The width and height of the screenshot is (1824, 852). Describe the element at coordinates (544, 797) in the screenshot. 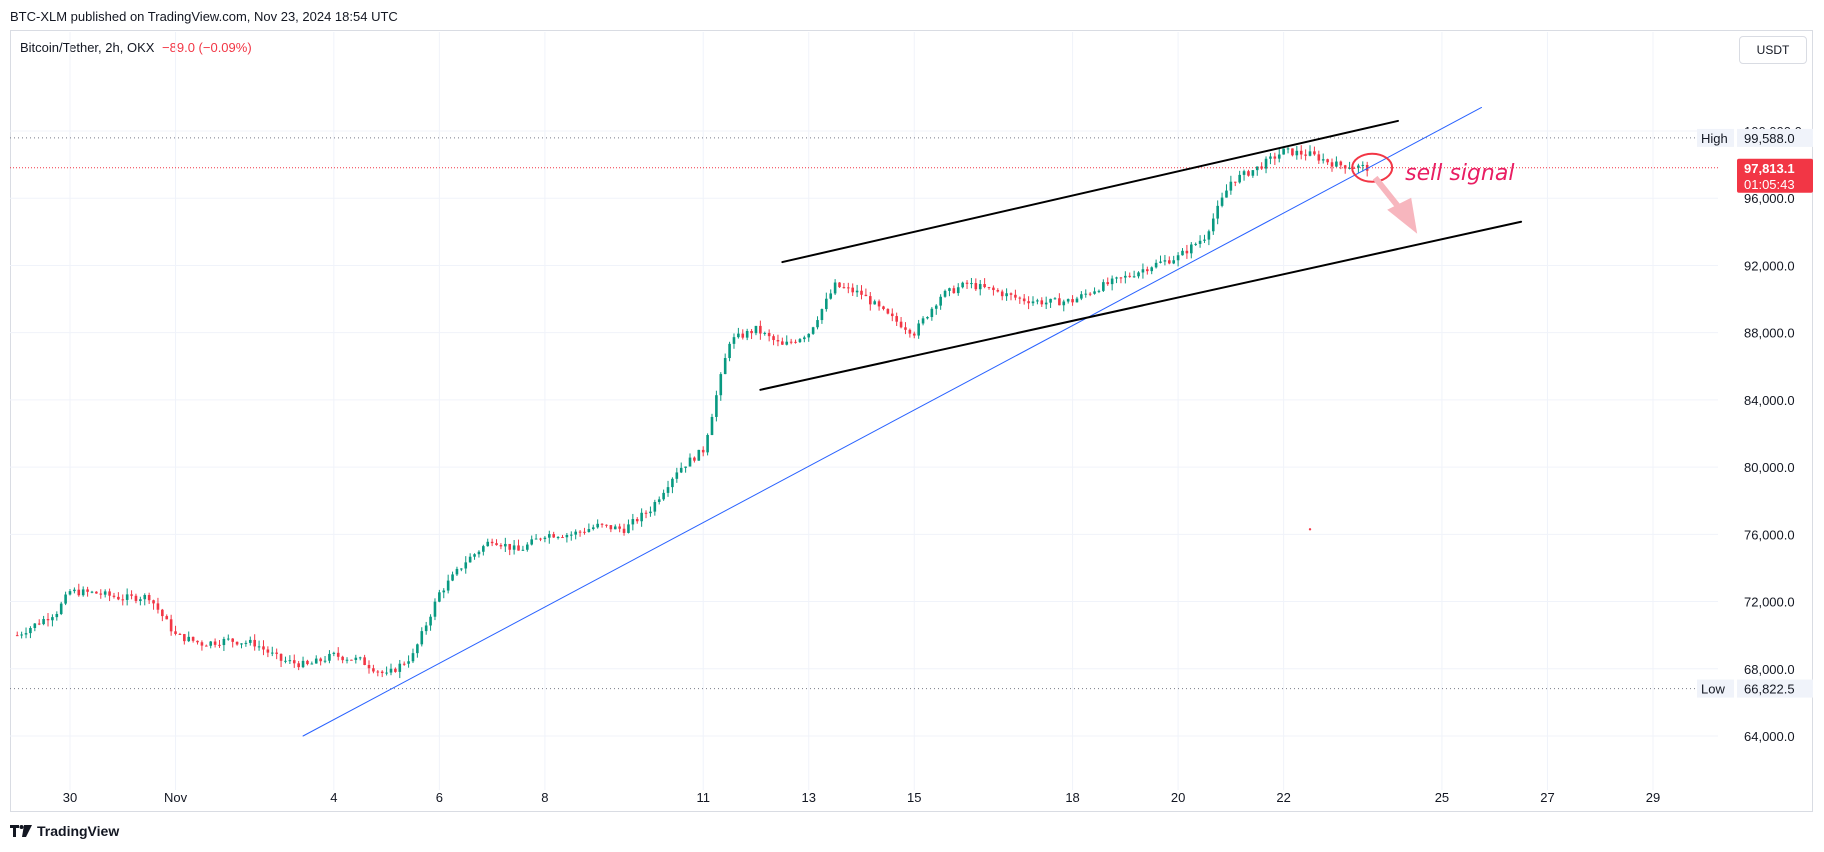

I see `x-tick-label: 8` at that location.